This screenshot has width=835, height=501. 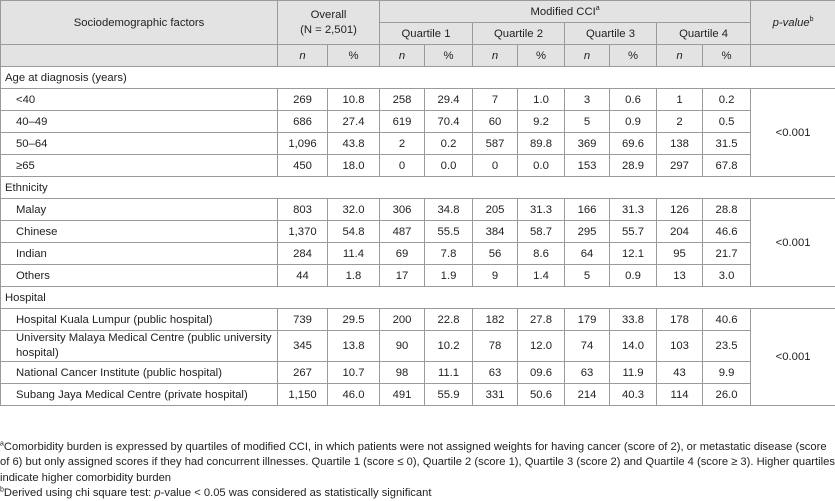 I want to click on cell: 205, so click(x=495, y=210).